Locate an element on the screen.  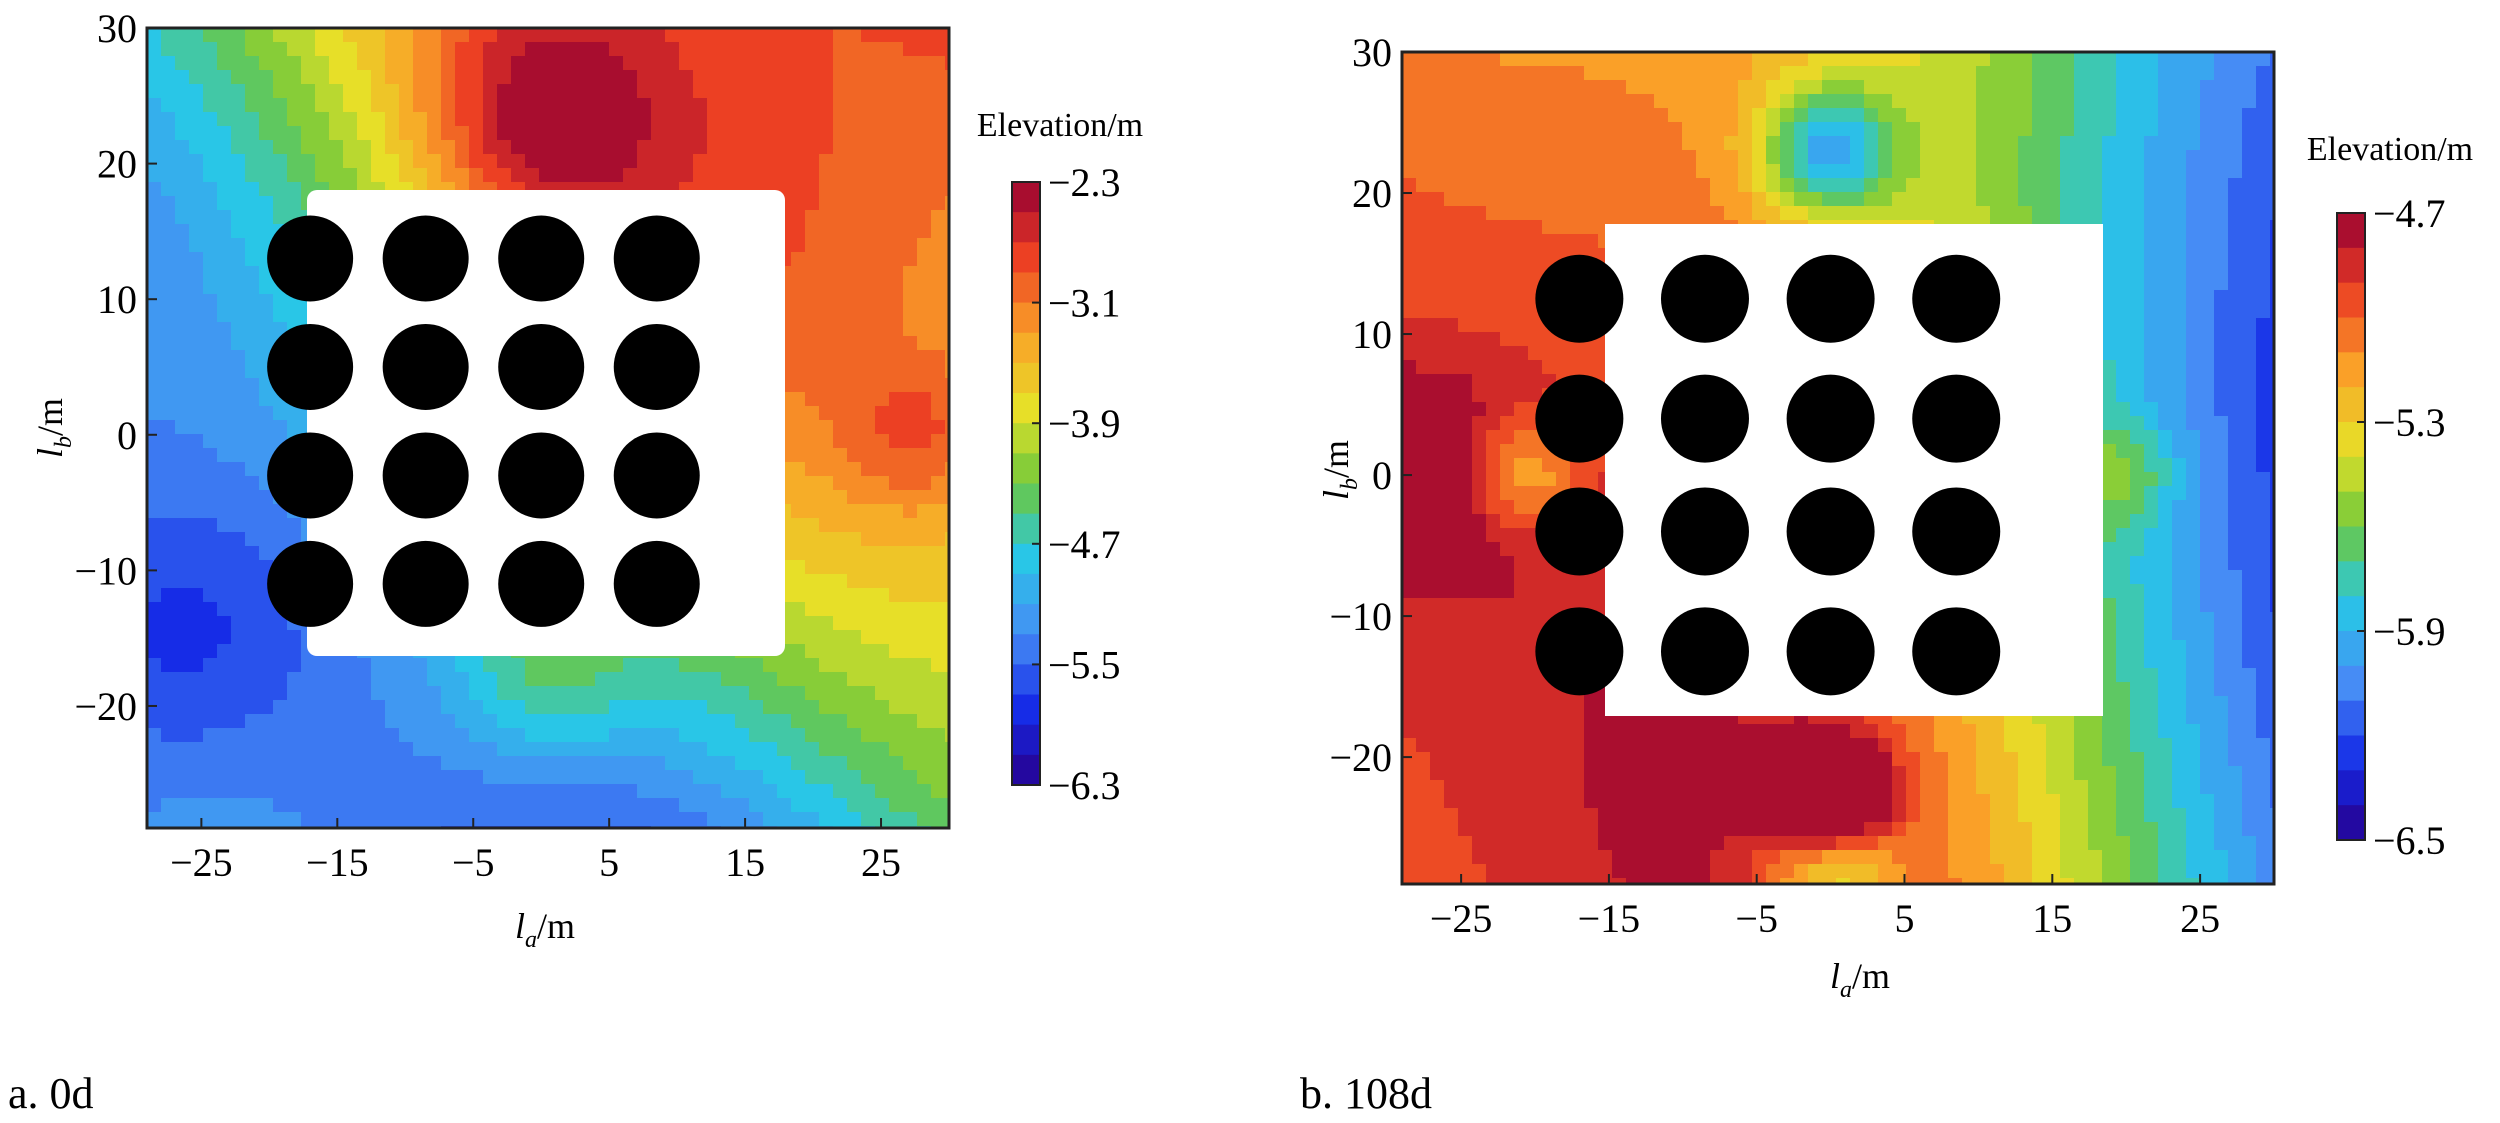
colorbar-tick-label: −2.3 is located at coordinates (1084, 182).